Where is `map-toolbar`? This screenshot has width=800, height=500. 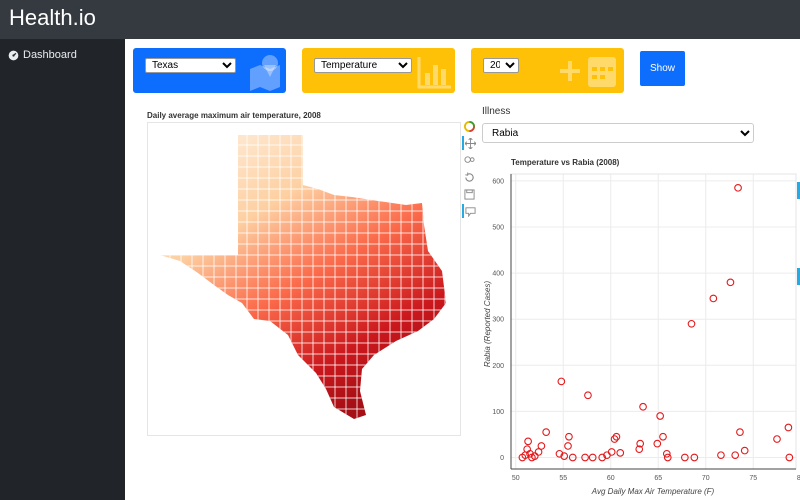
map-toolbar is located at coordinates (469, 170).